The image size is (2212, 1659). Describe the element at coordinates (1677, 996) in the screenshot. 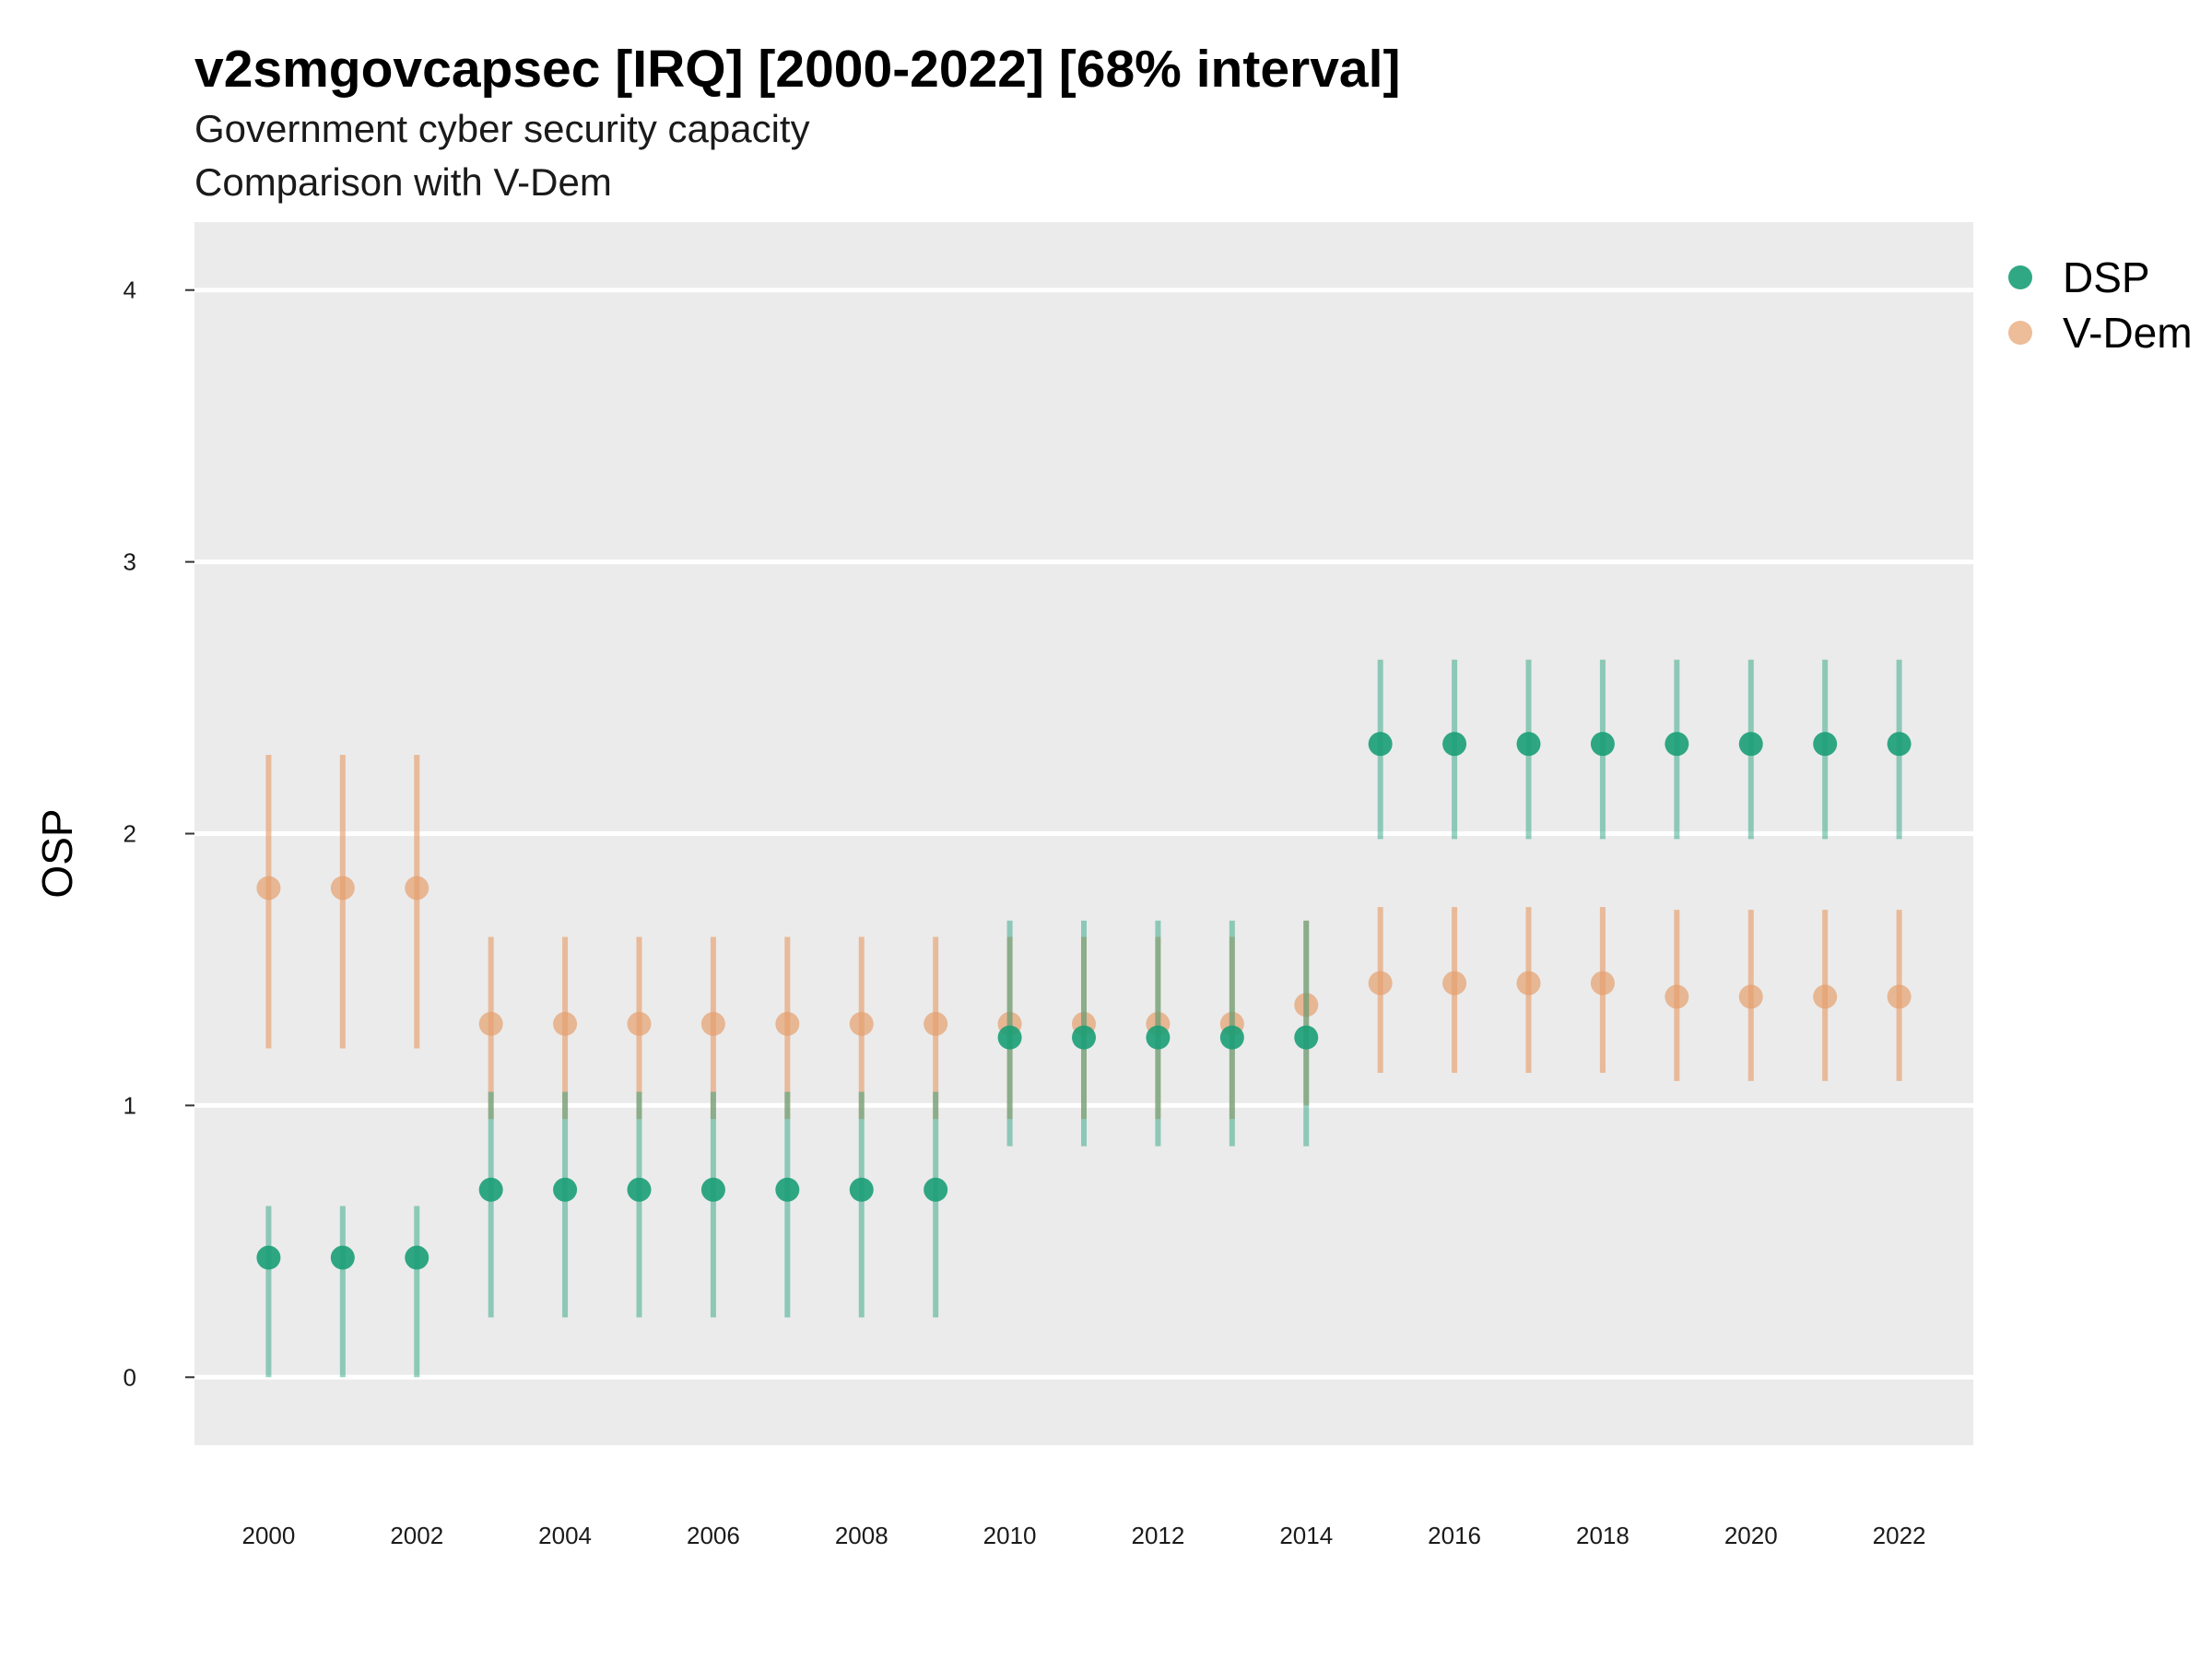

I see `point-v-dem-2019` at that location.